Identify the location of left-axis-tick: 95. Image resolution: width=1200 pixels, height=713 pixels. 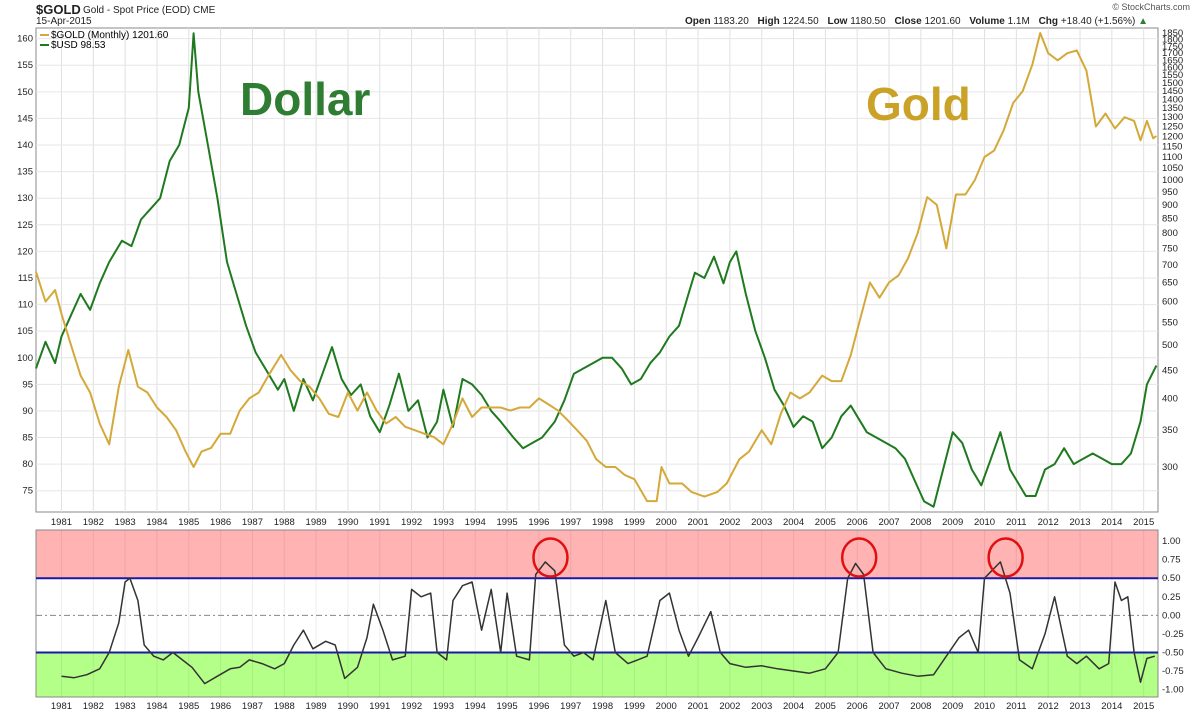
(27, 384).